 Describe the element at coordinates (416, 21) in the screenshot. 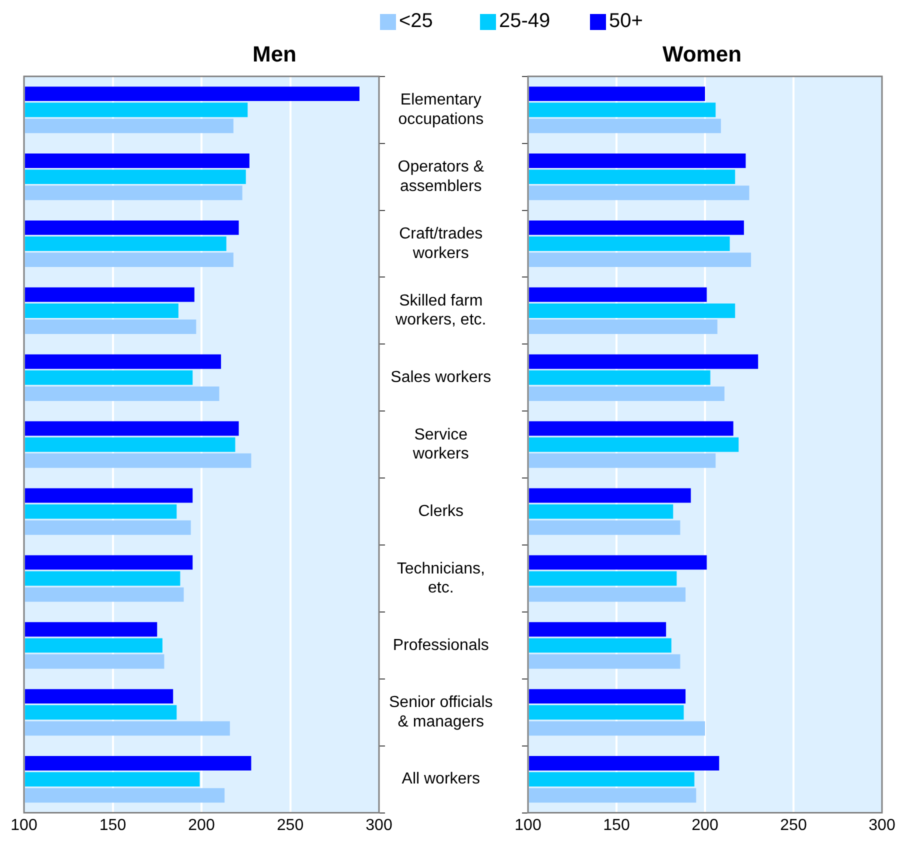

I see `legend-label: <25` at that location.